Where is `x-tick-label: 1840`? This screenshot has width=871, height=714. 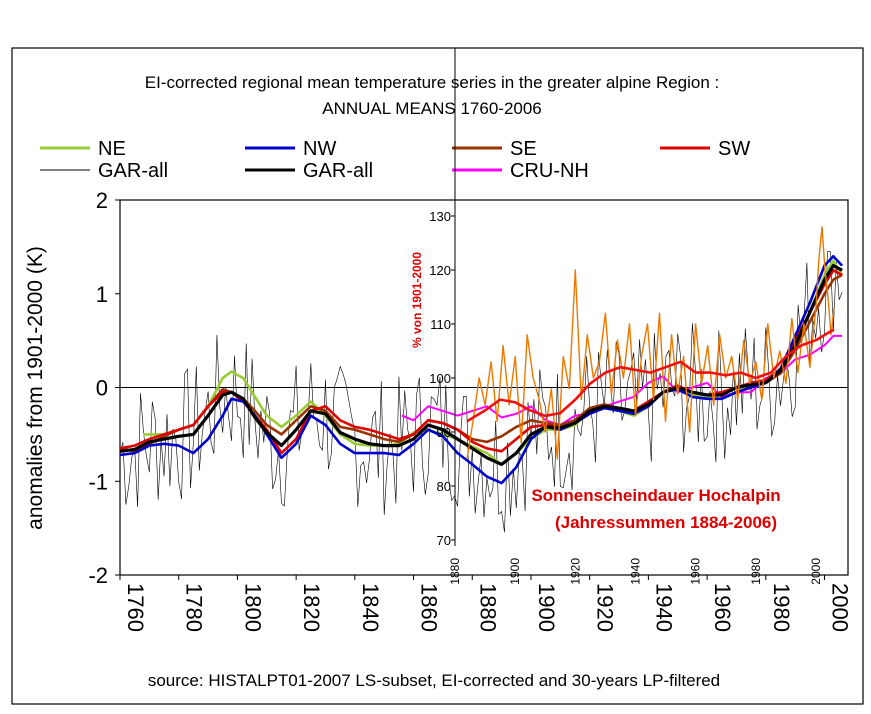 x-tick-label: 1840 is located at coordinates (370, 607).